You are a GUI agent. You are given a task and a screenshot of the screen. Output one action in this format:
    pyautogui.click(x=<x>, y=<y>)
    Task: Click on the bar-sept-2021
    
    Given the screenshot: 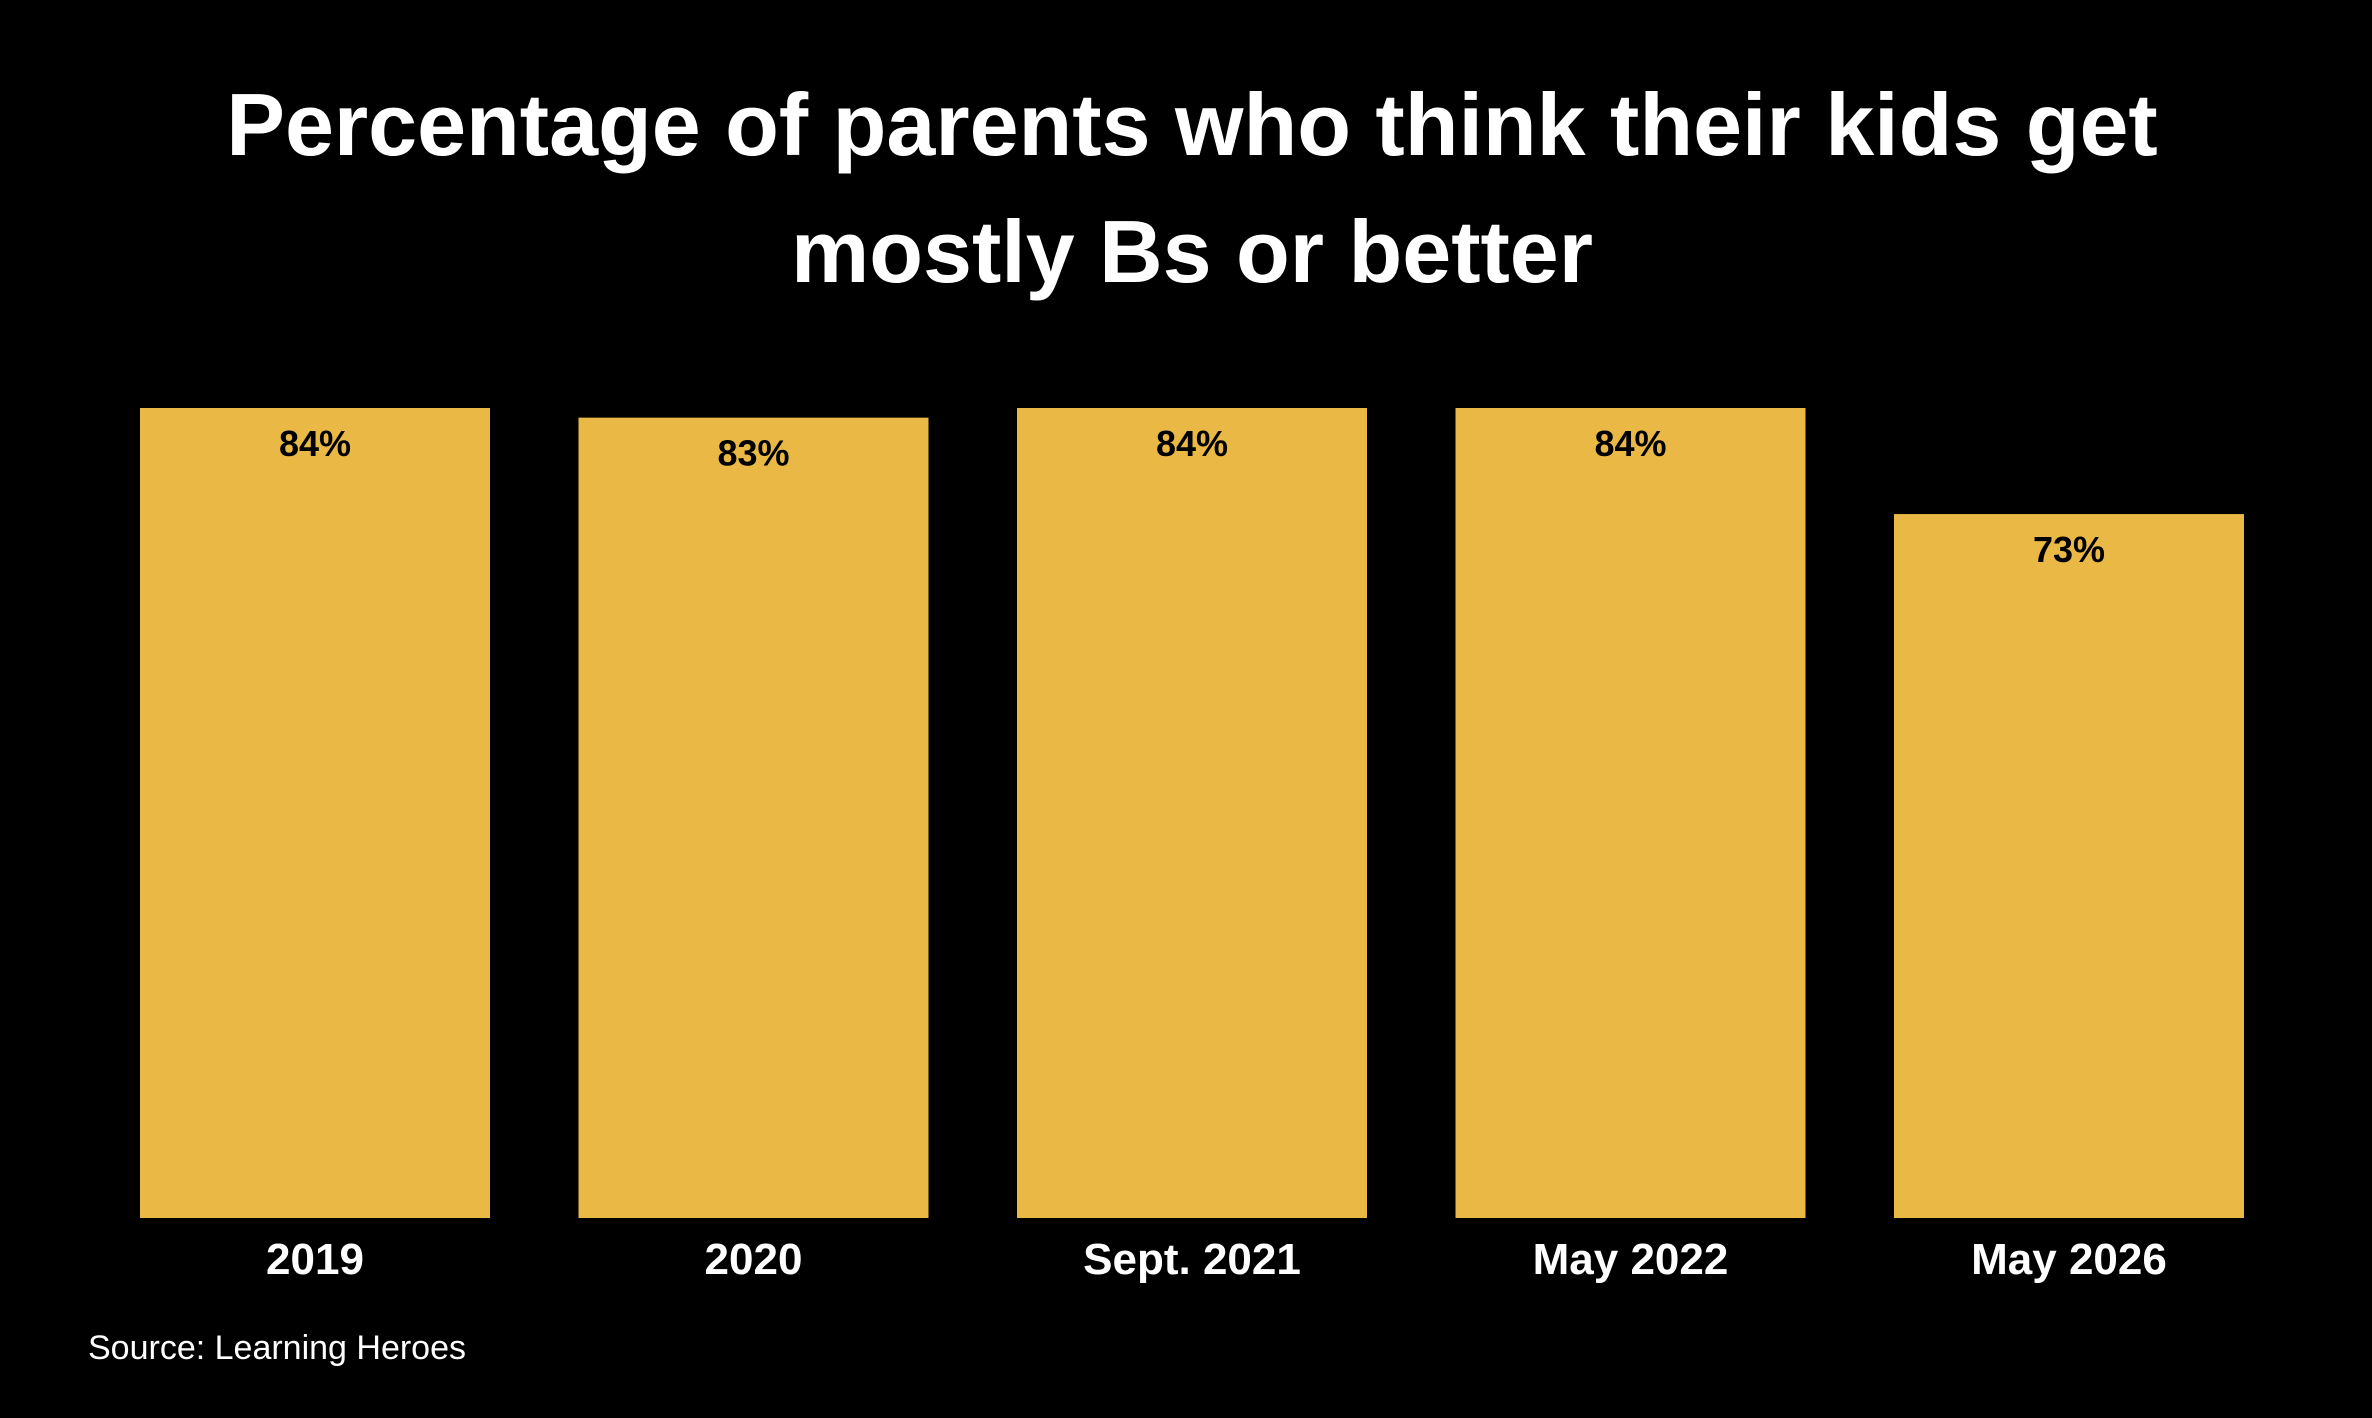 What is the action you would take?
    pyautogui.click(x=1192, y=813)
    